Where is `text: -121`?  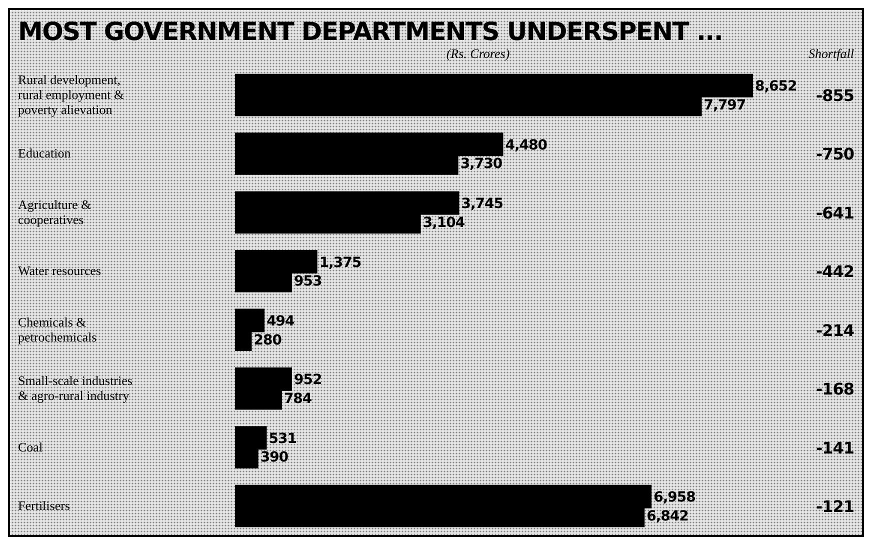
text: -121 is located at coordinates (835, 506).